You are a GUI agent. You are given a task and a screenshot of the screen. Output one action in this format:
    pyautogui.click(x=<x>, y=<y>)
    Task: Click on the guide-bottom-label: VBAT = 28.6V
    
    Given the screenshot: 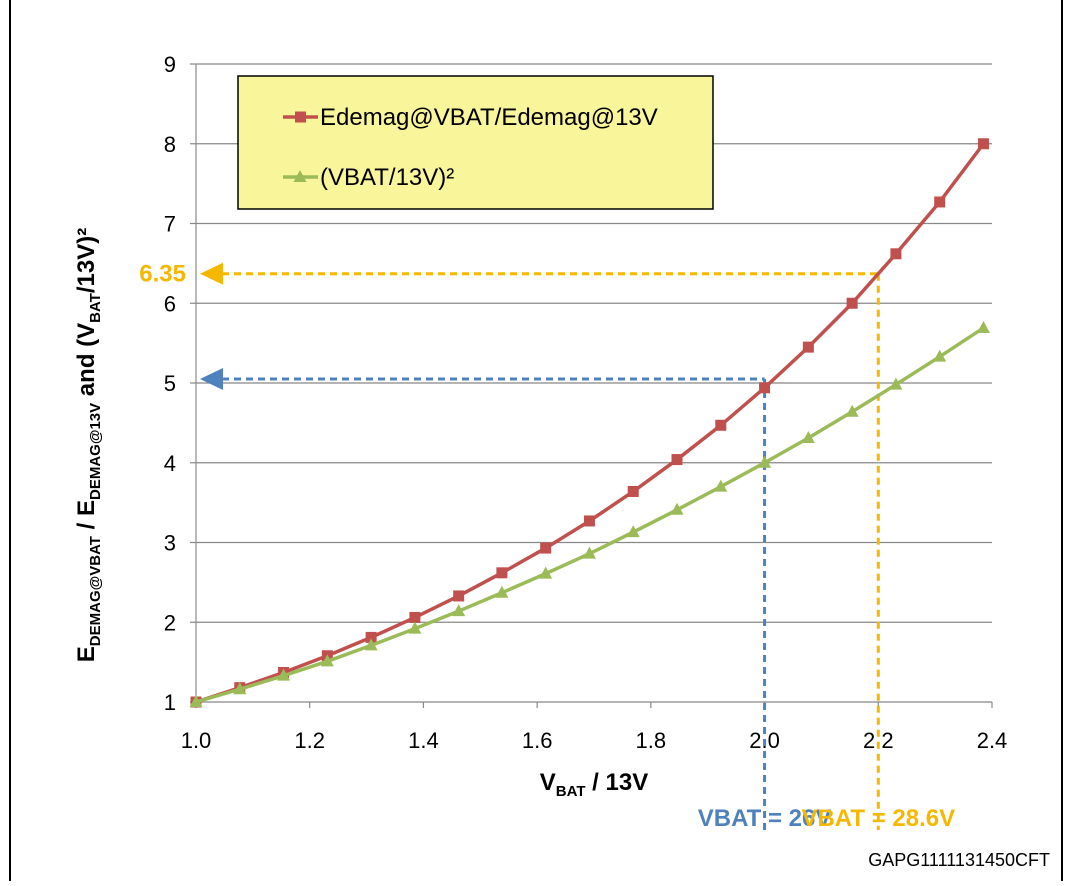 What is the action you would take?
    pyautogui.click(x=878, y=818)
    